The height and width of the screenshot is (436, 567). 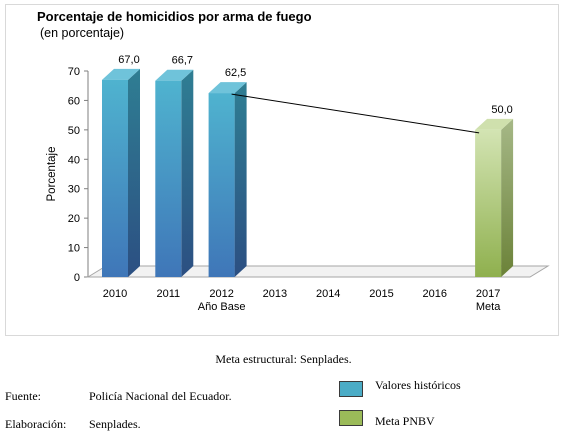 I want to click on legend-swatch-historical, so click(x=351, y=389).